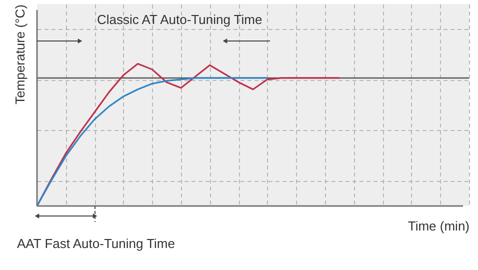 This screenshot has width=478, height=270. Describe the element at coordinates (439, 226) in the screenshot. I see `x-axis-title: Time (min)` at that location.